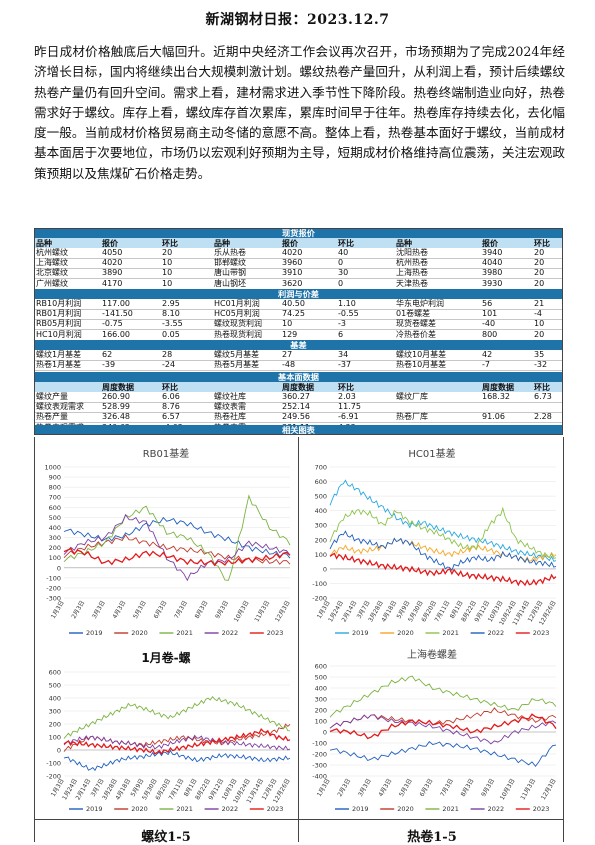 The width and height of the screenshot is (595, 845). I want to click on spot-cell-6: 天津热卷, so click(412, 283).